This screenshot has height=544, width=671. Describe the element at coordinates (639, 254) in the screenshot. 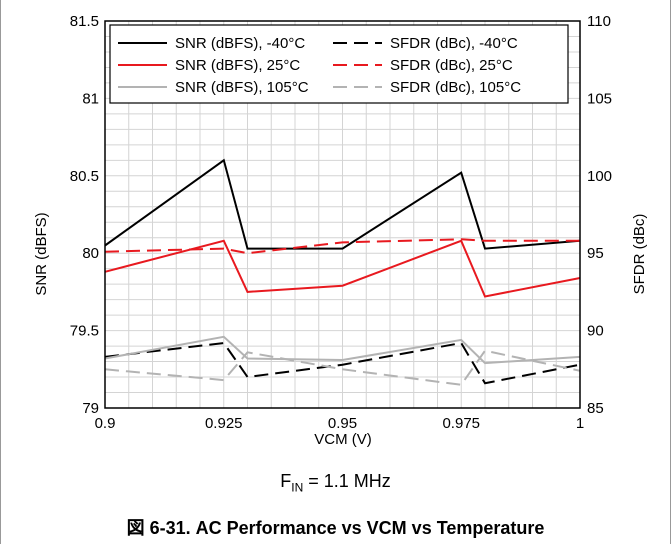

I see `y2-axis-title: SFDR (dBc)` at that location.